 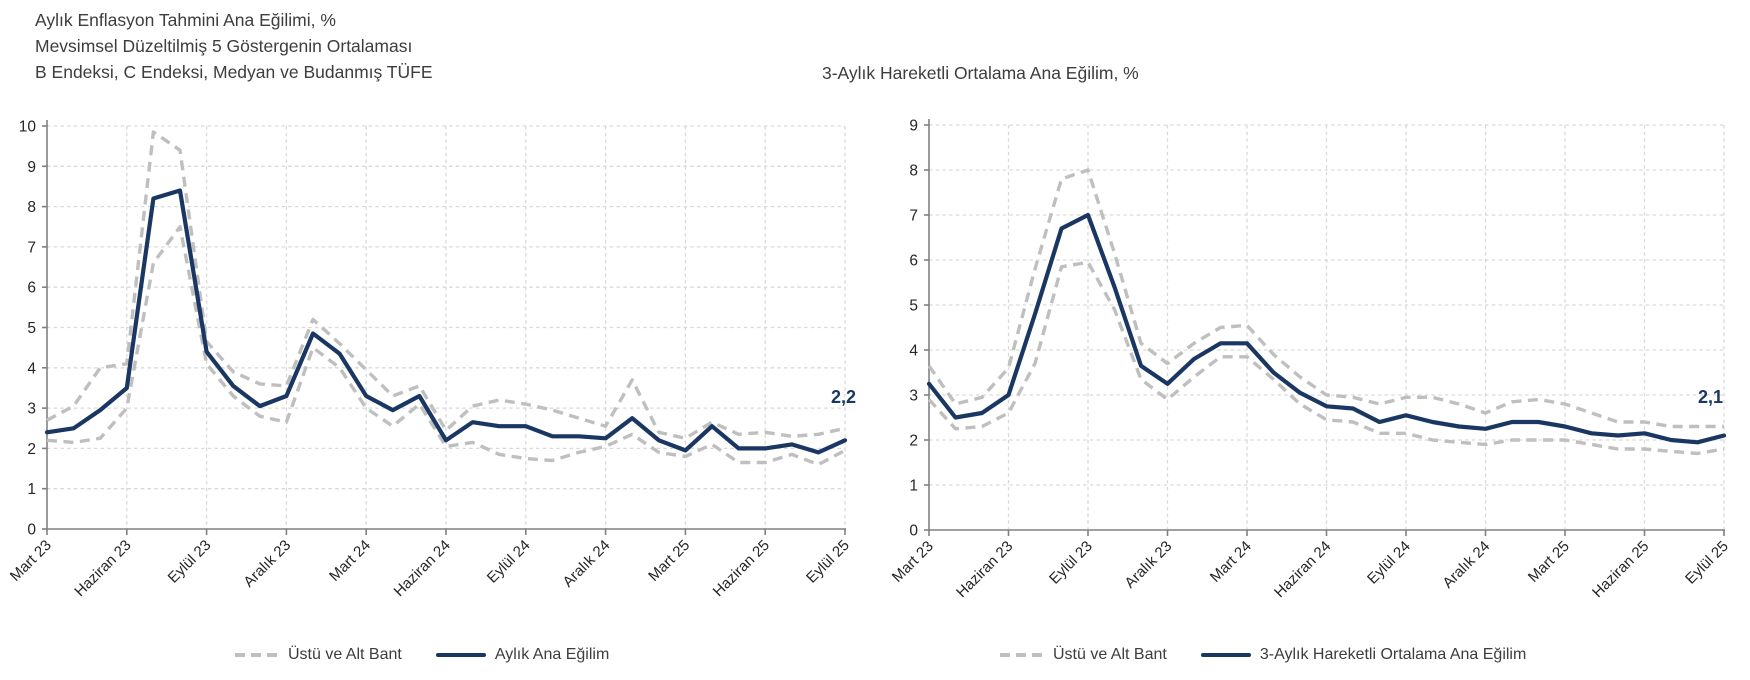 I want to click on right-chart-last-value-label: 2,1, so click(x=1711, y=397).